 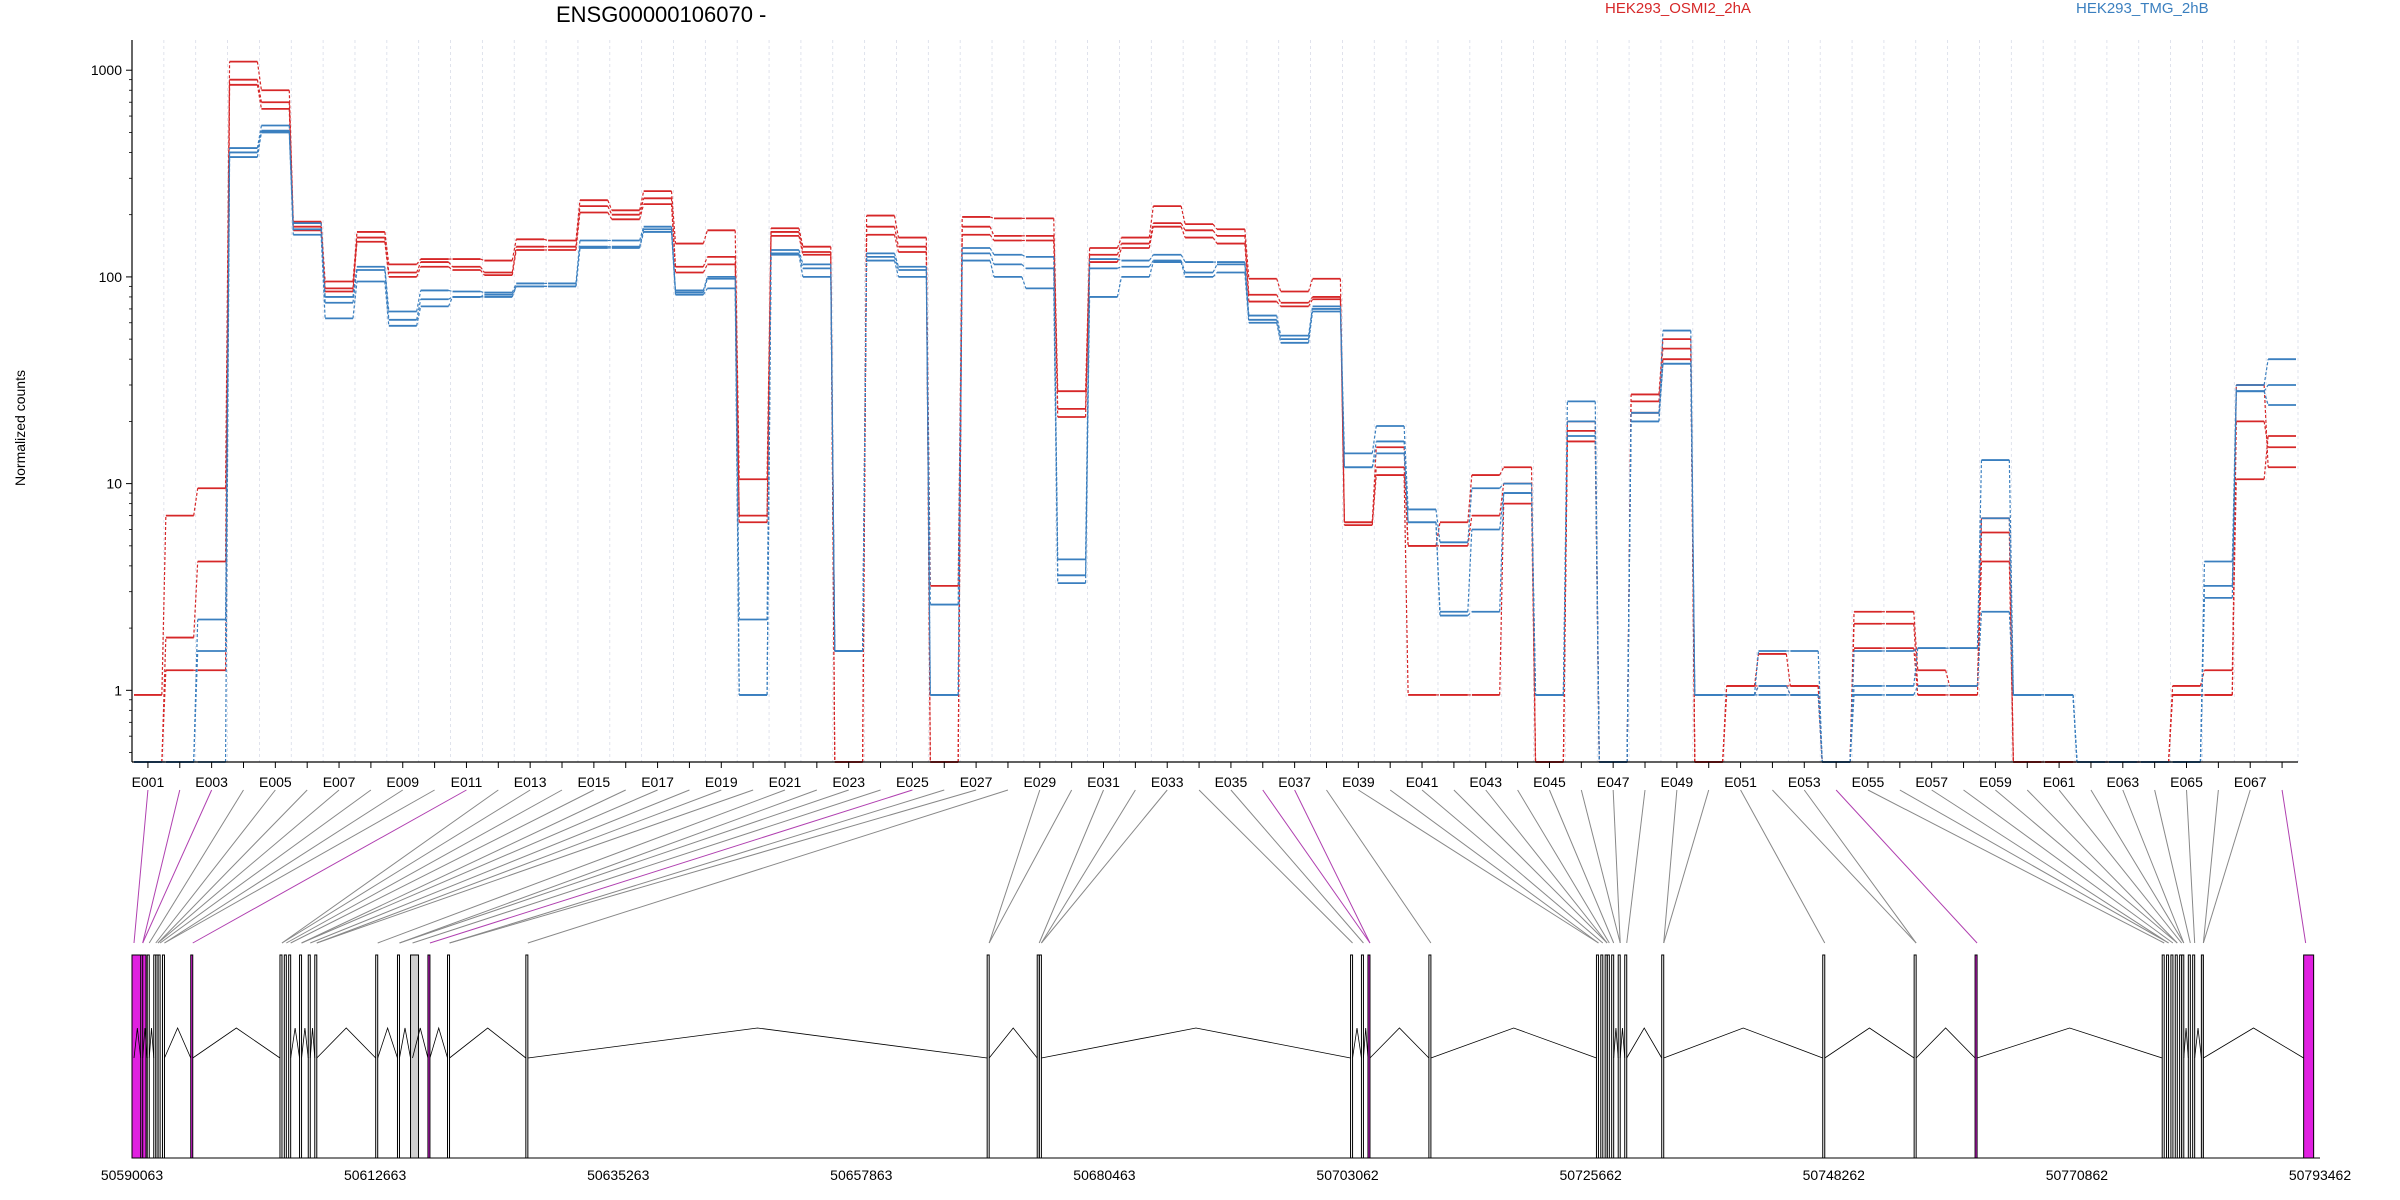 What do you see at coordinates (106, 70) in the screenshot?
I see `y-tick-label: 1000` at bounding box center [106, 70].